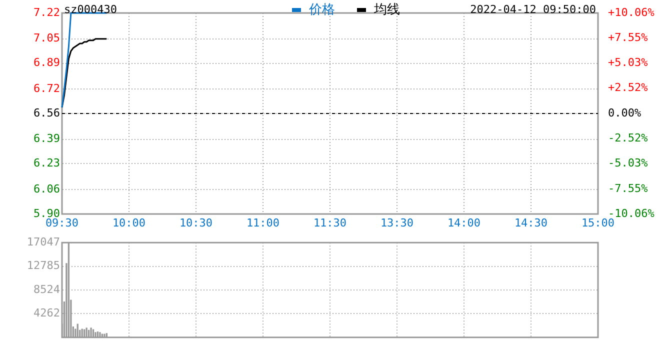  Describe the element at coordinates (330, 223) in the screenshot. I see `x-tick-label: 11:30` at that location.